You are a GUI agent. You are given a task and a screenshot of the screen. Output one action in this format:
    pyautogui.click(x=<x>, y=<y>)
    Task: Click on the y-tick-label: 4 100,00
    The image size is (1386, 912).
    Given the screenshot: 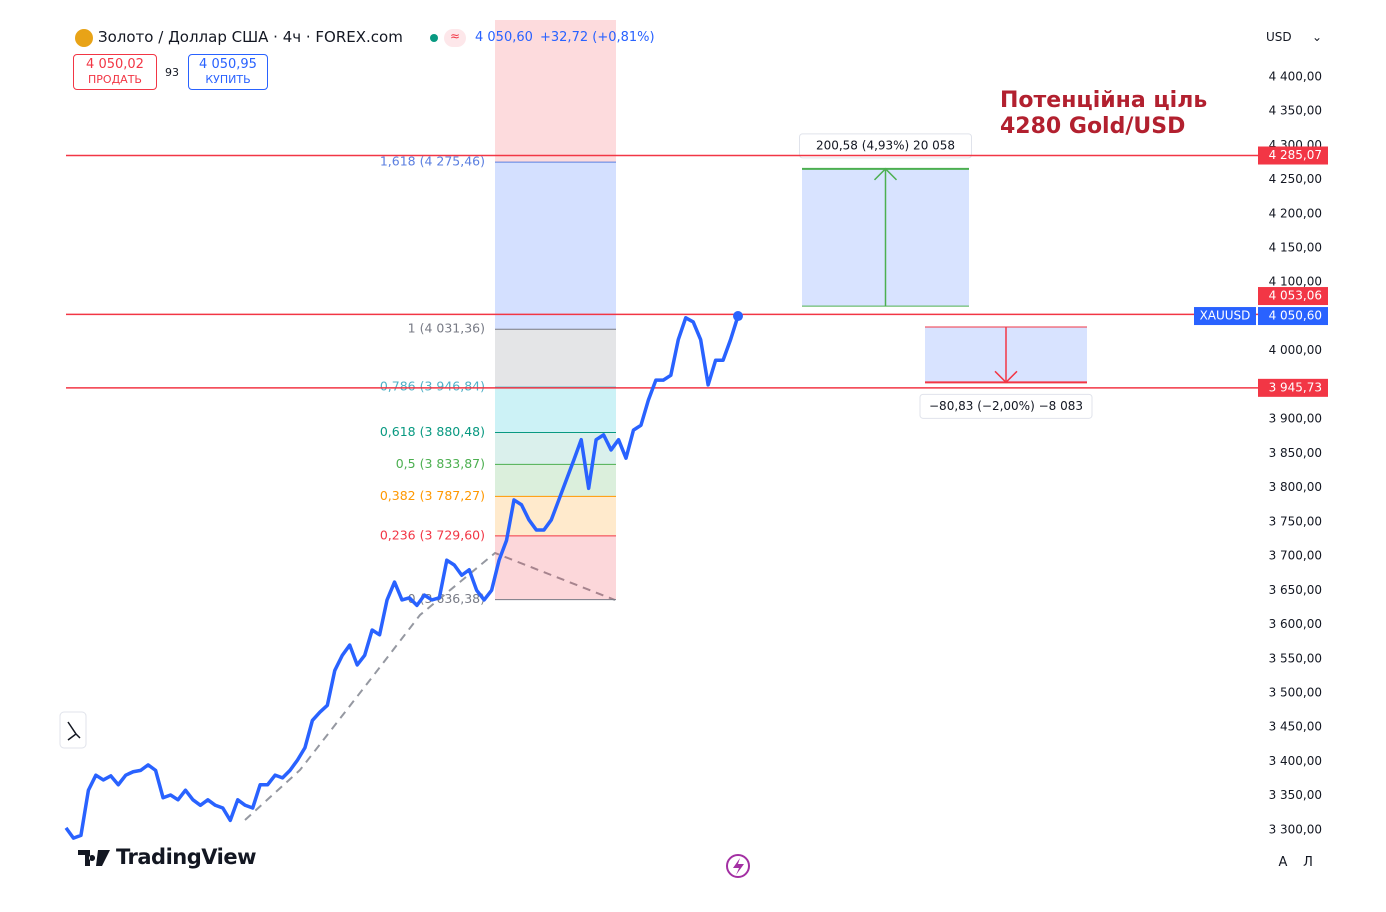 What is the action you would take?
    pyautogui.click(x=1295, y=282)
    